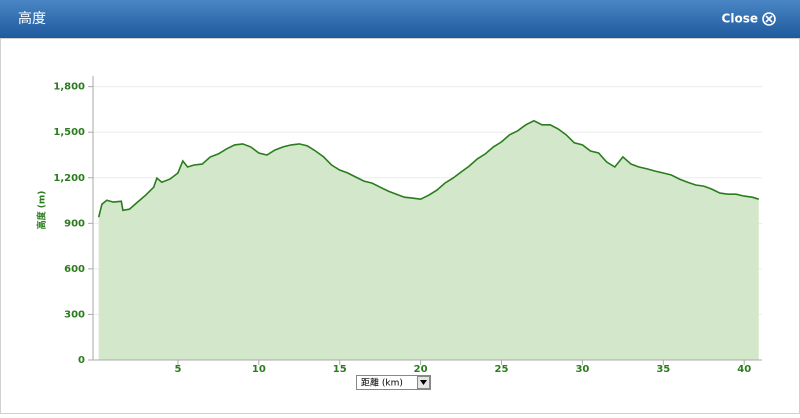 This screenshot has width=800, height=418. What do you see at coordinates (740, 19) in the screenshot?
I see `close-label: Close` at bounding box center [740, 19].